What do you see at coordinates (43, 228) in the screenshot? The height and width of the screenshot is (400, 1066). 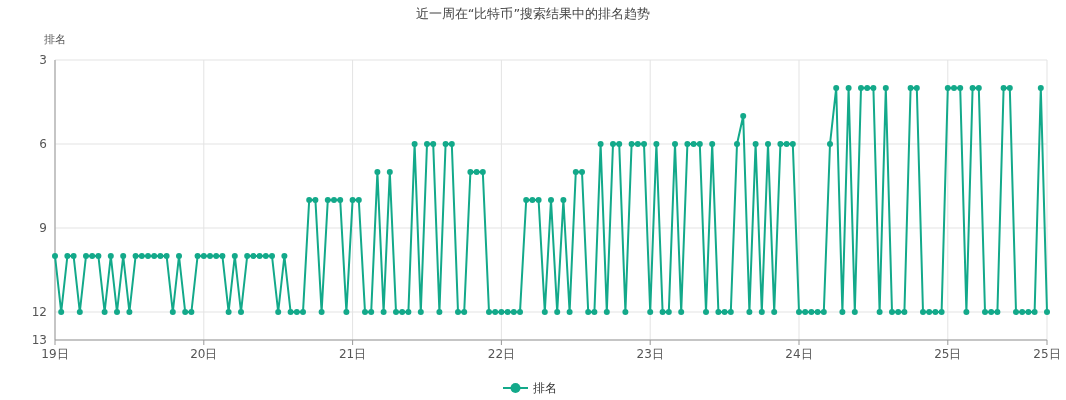 I see `y-tick-label: 9` at bounding box center [43, 228].